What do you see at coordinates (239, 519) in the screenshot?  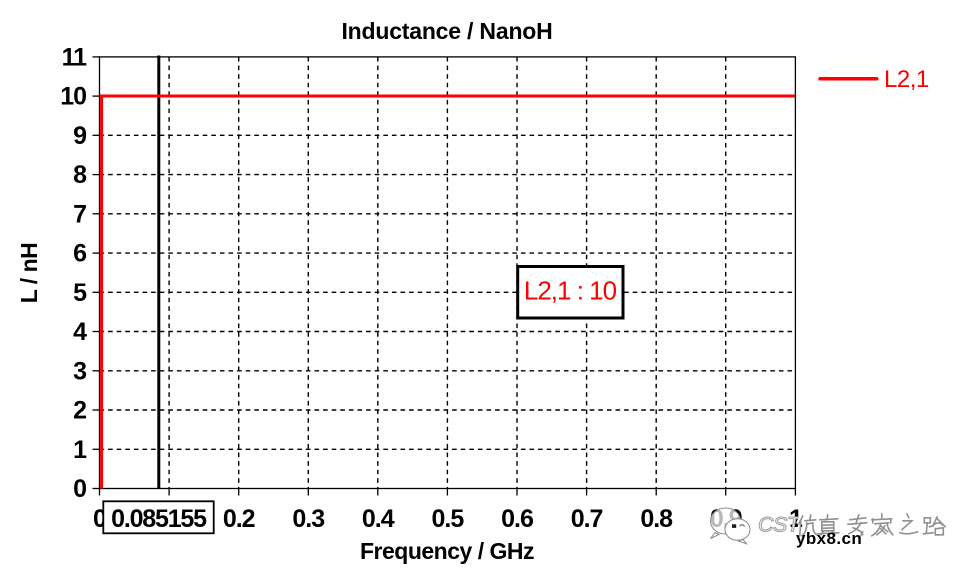 I see `svg-text: 0.2` at bounding box center [239, 519].